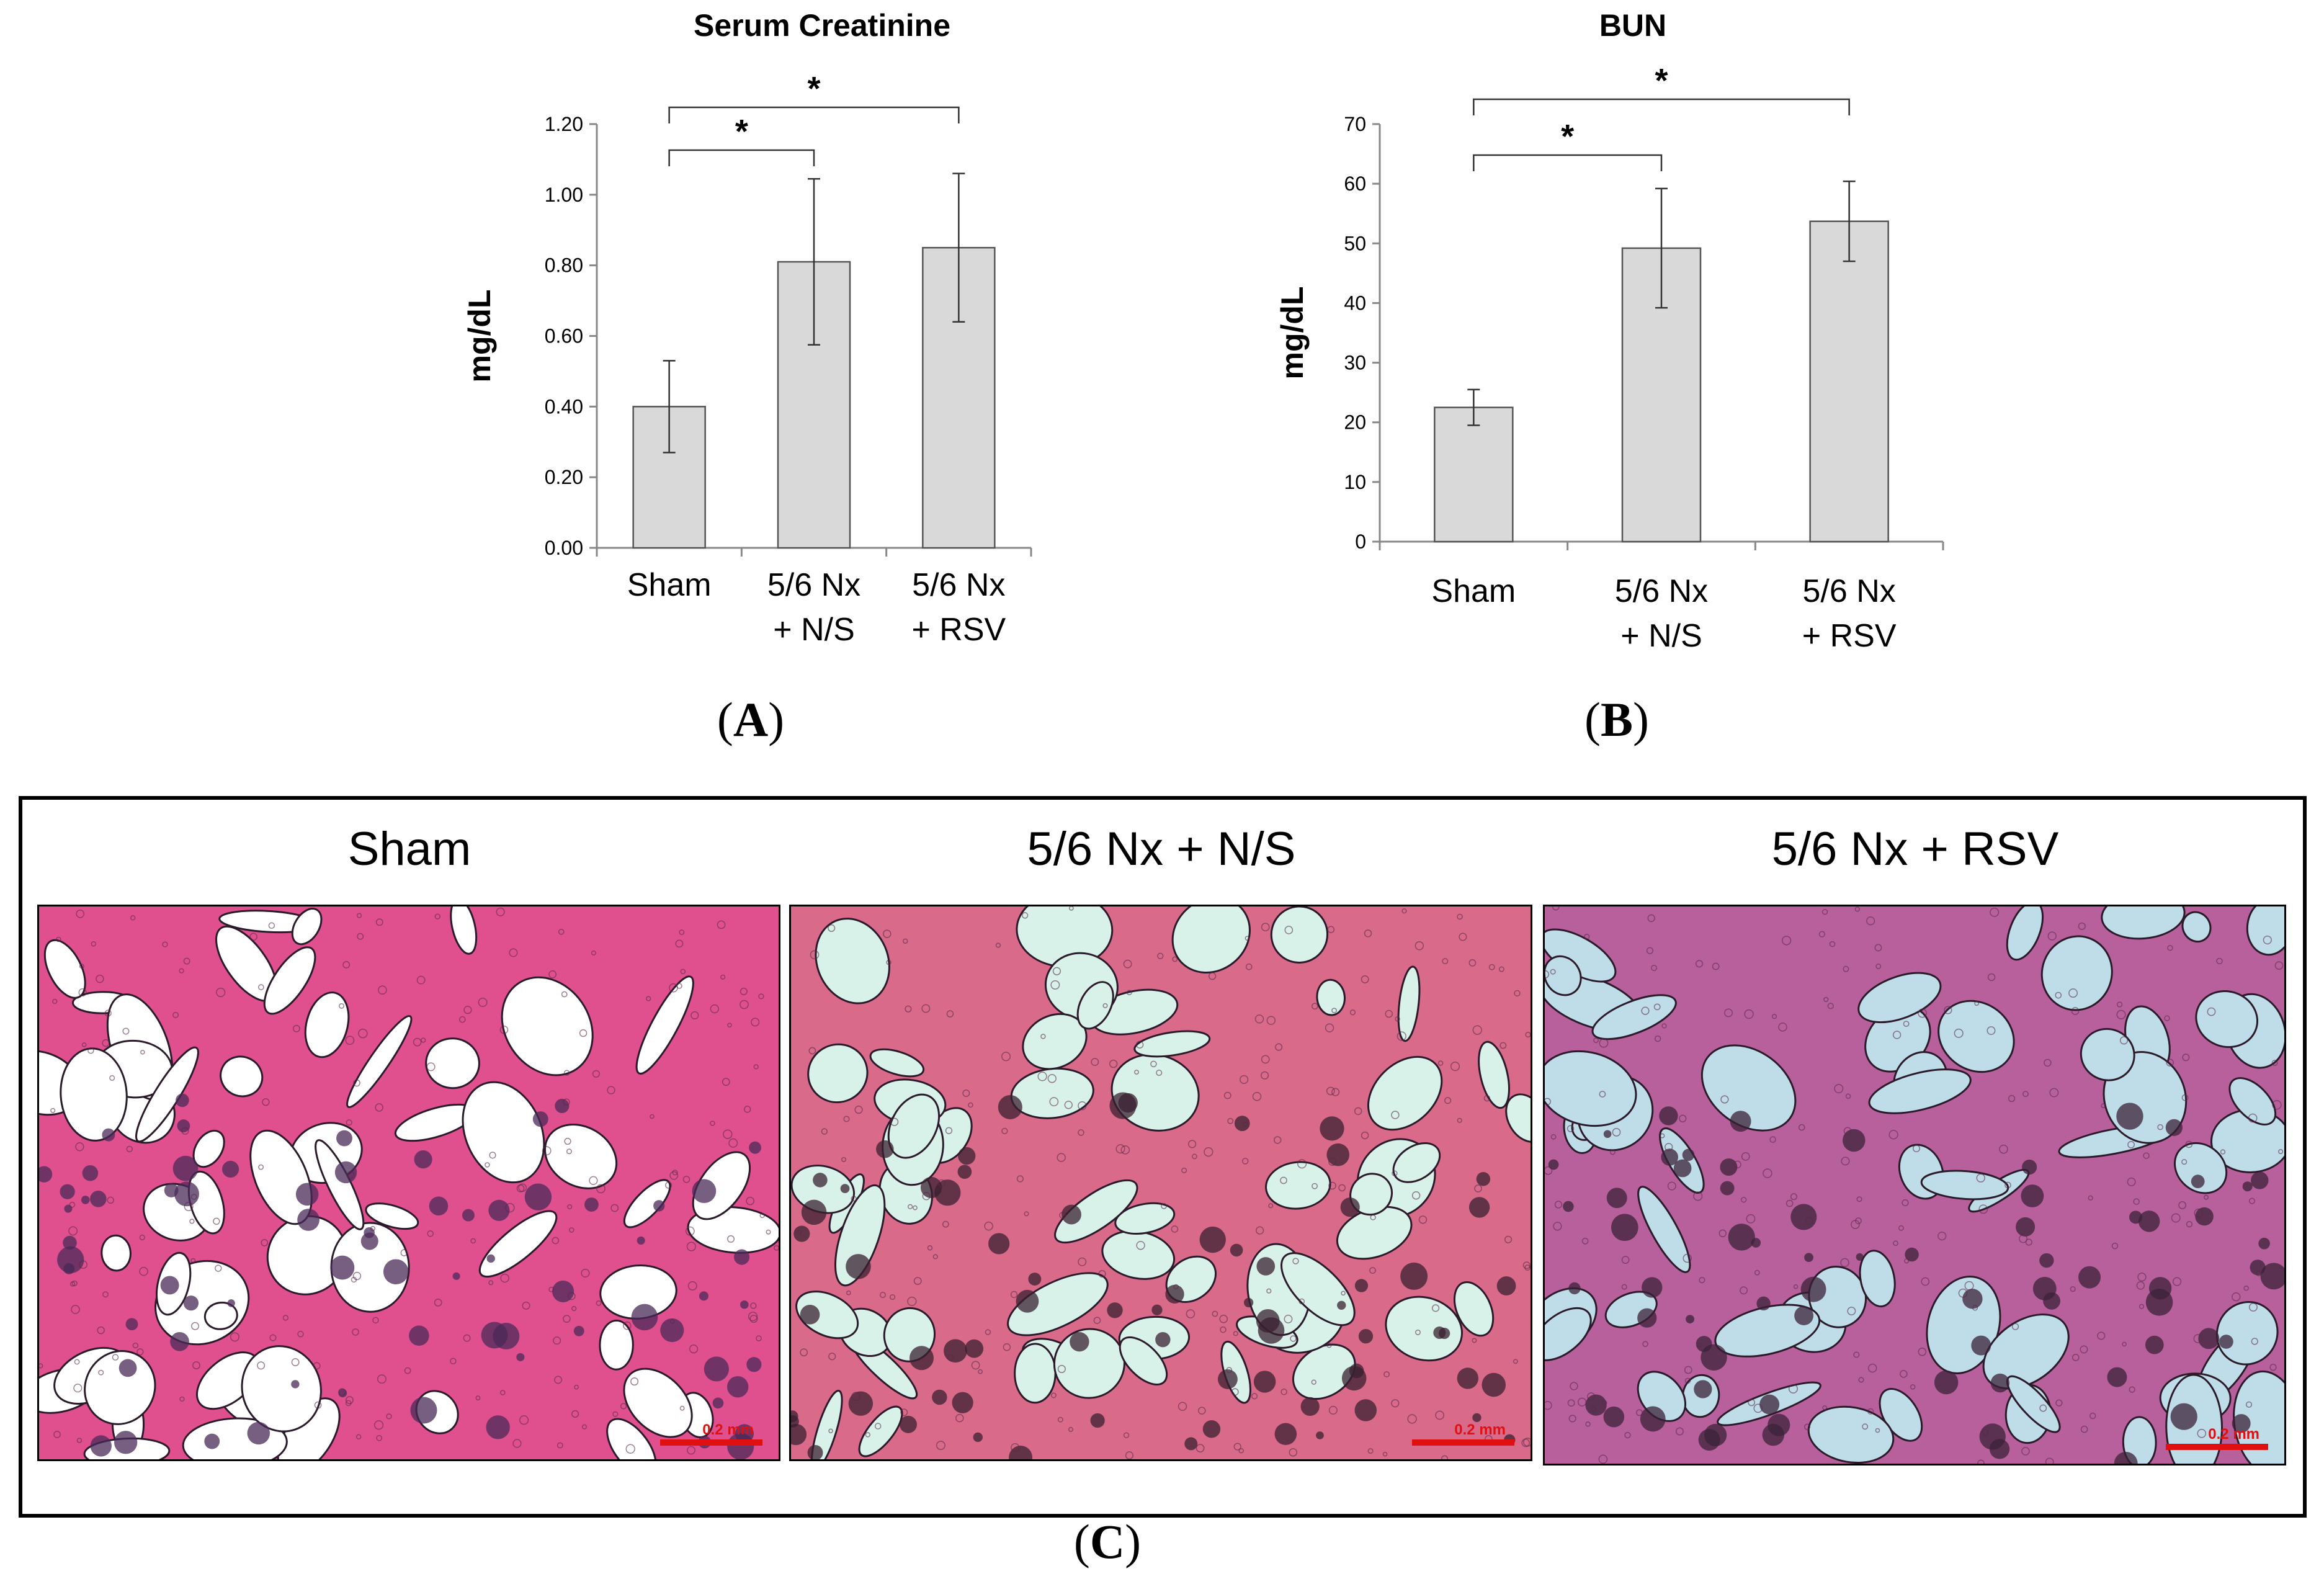 Image resolution: width=2324 pixels, height=1584 pixels. I want to click on y-tick-label: 30, so click(1355, 363).